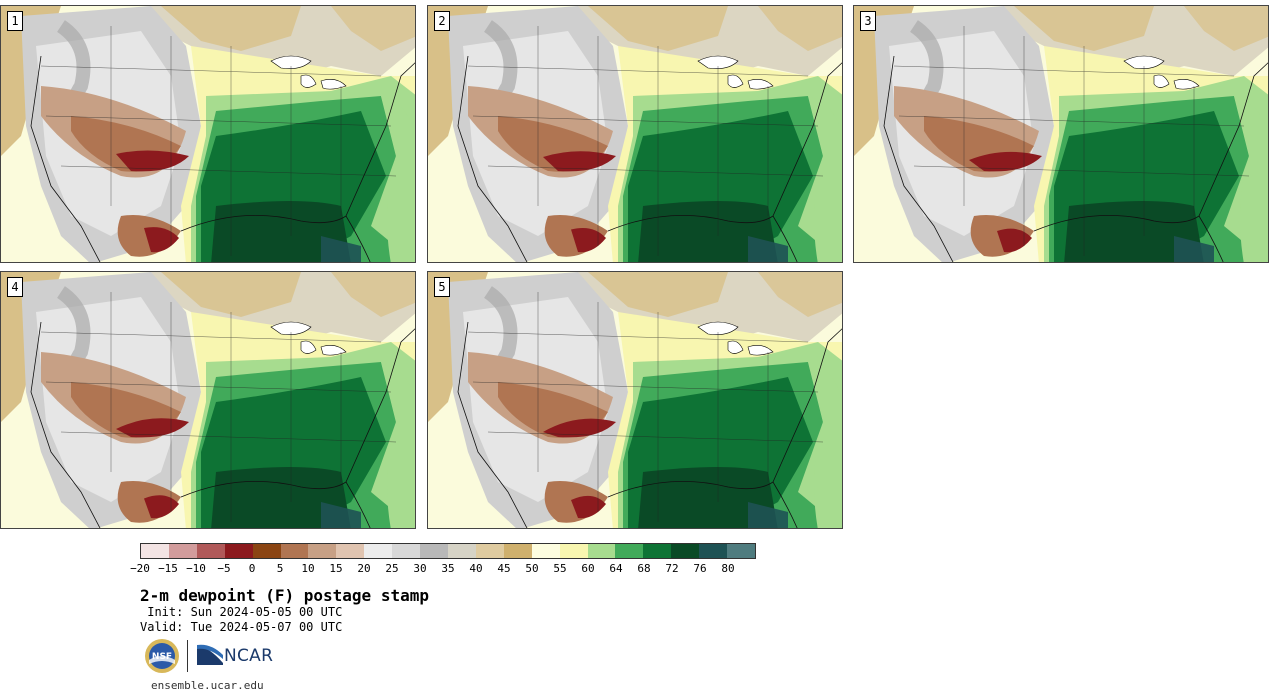  What do you see at coordinates (448, 568) in the screenshot?
I see `colorbar-tick-label: 35` at bounding box center [448, 568].